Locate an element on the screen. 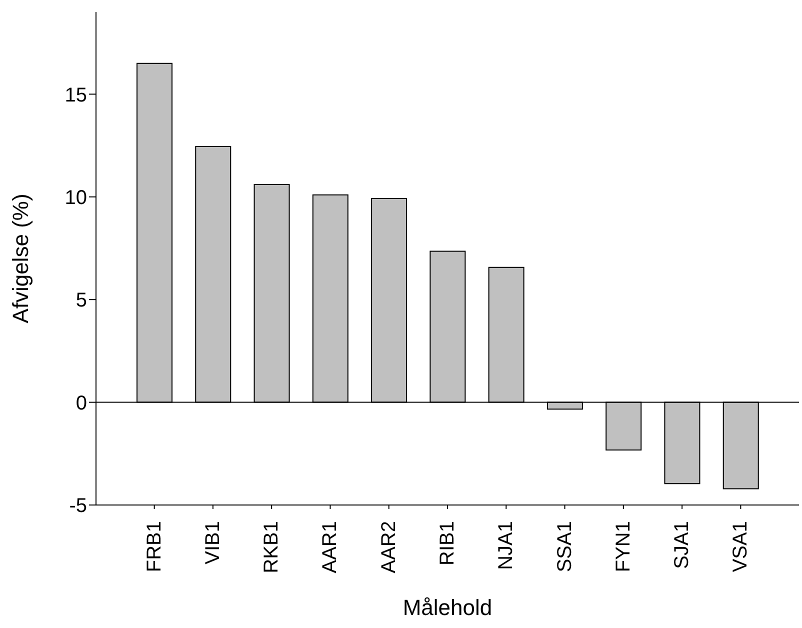  y-tick-label: 10 is located at coordinates (75, 197).